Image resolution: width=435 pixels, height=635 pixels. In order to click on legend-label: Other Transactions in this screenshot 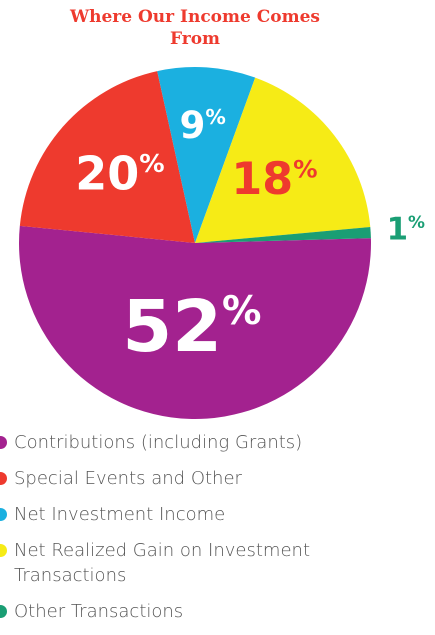, I will do `click(99, 611)`.